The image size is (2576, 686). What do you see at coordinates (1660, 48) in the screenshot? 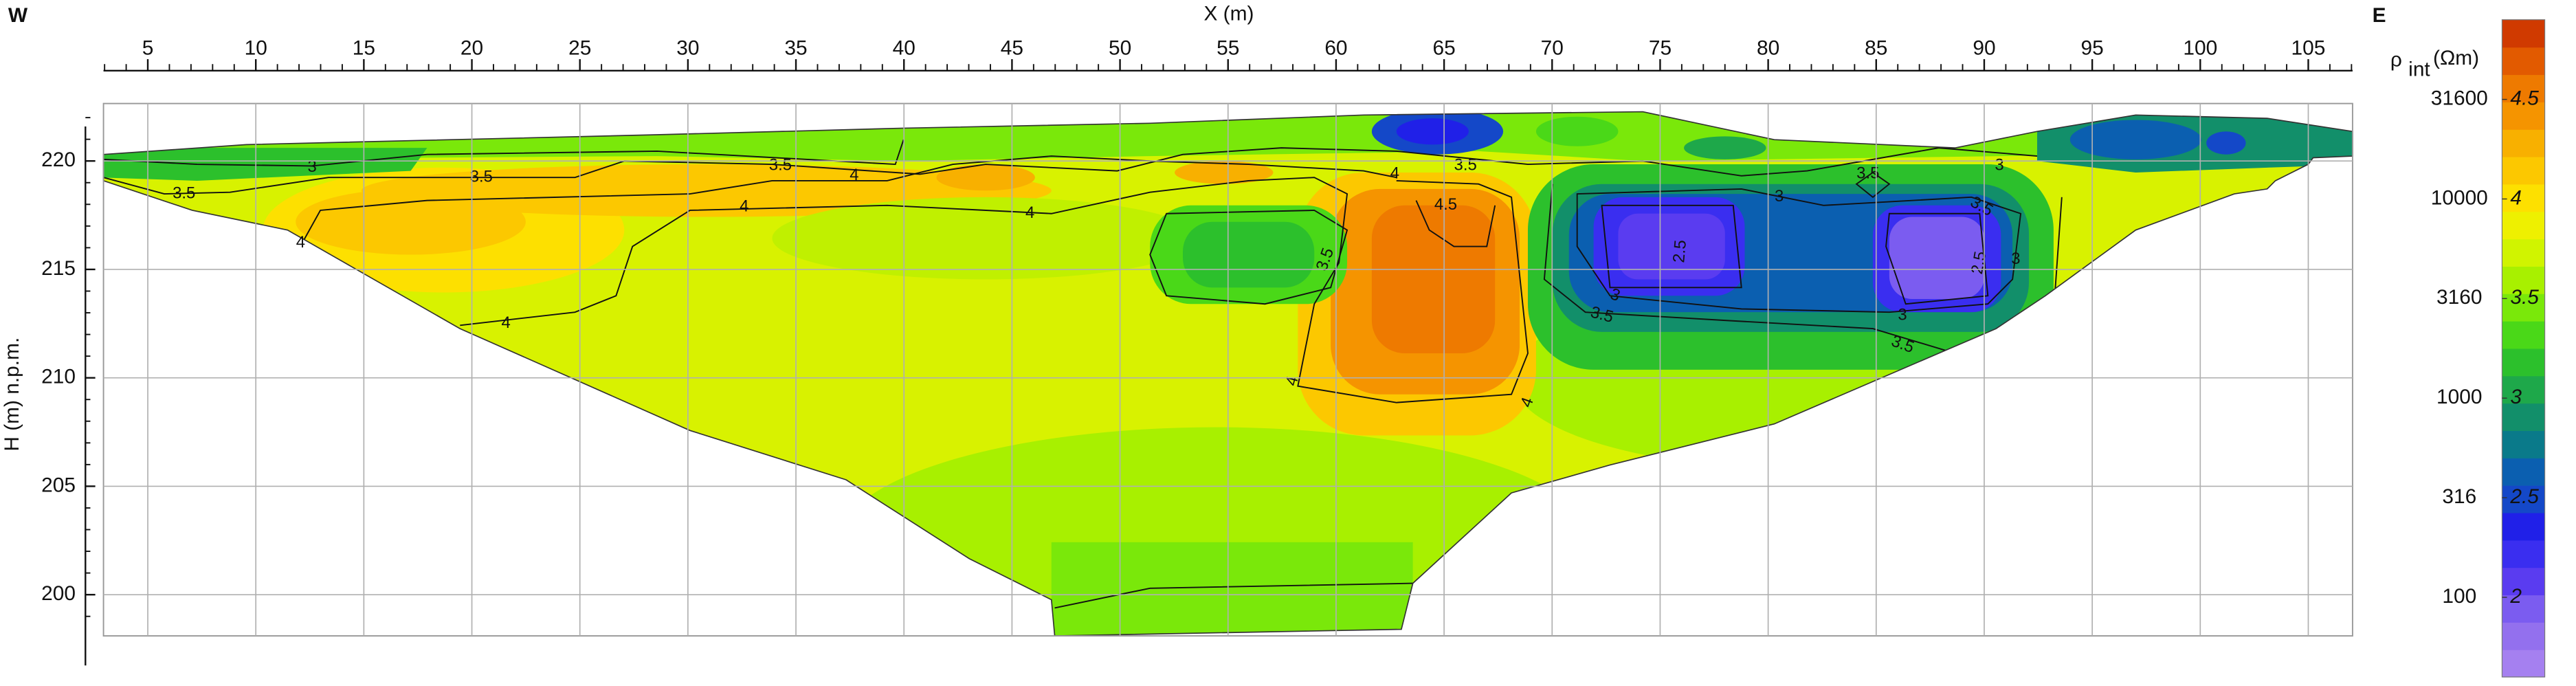
I see `x-tick-label: 75` at bounding box center [1660, 48].